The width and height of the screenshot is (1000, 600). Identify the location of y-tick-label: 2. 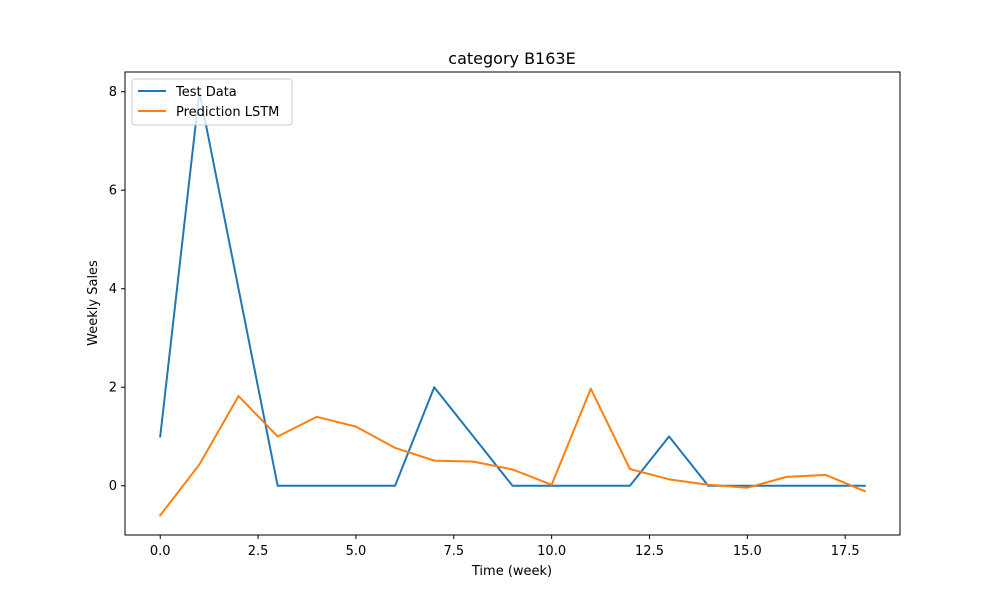
(113, 388).